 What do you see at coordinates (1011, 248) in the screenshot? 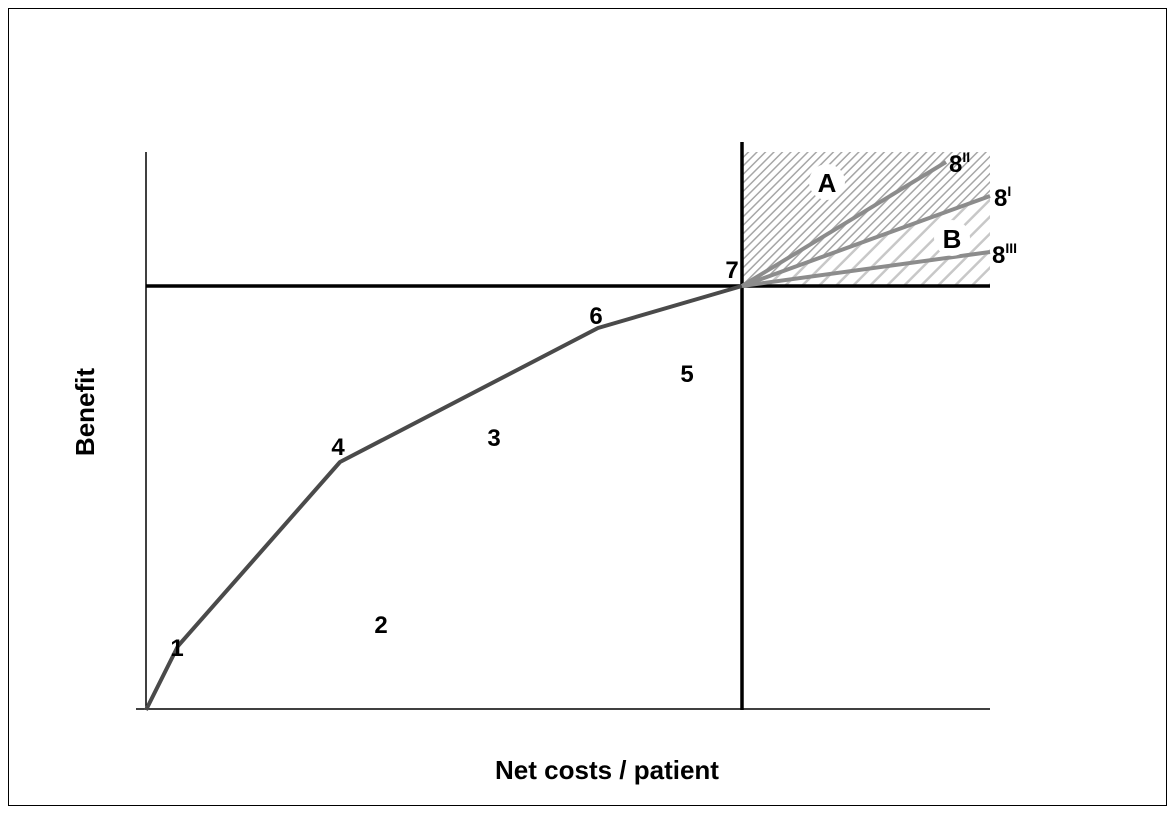
I see `ray-label-8-iii-sup: III` at bounding box center [1011, 248].